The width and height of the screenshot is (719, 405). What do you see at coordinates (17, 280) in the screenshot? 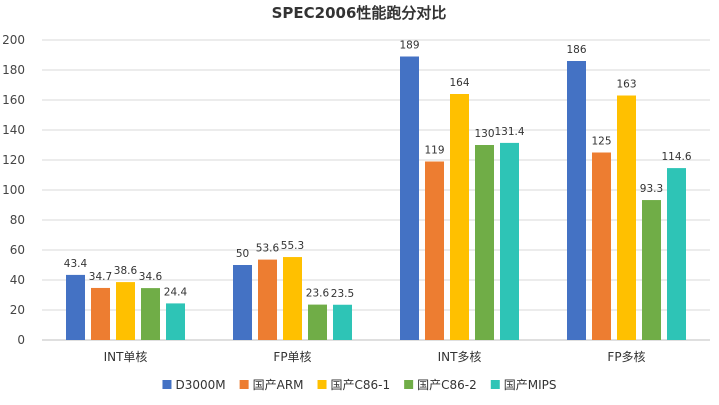
I see `y-tick-label: 40` at bounding box center [17, 280].